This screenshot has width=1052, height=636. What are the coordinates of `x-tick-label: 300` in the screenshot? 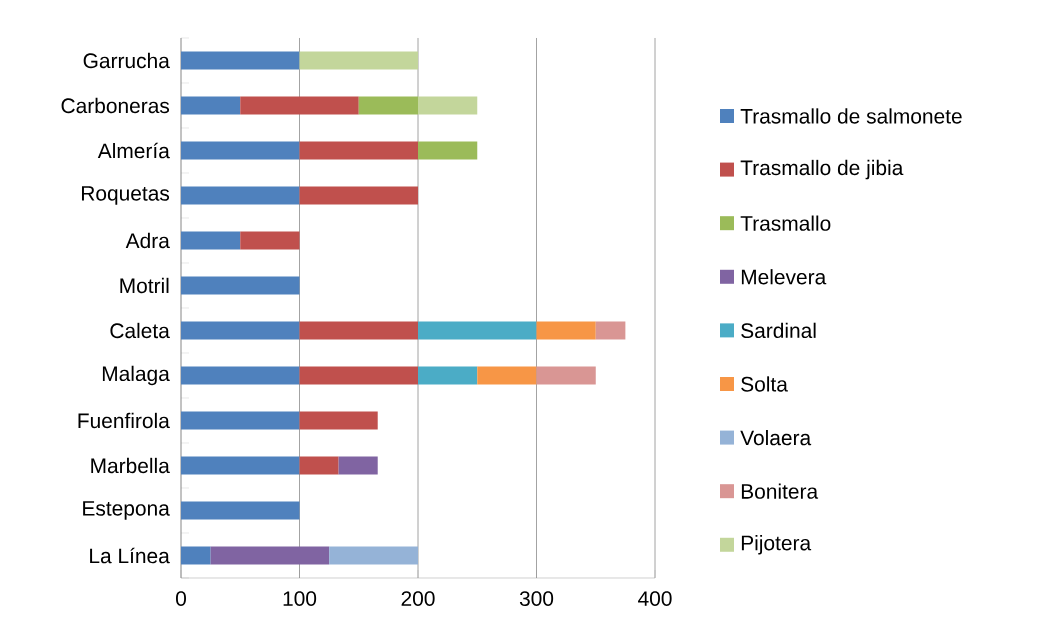 It's located at (536, 598).